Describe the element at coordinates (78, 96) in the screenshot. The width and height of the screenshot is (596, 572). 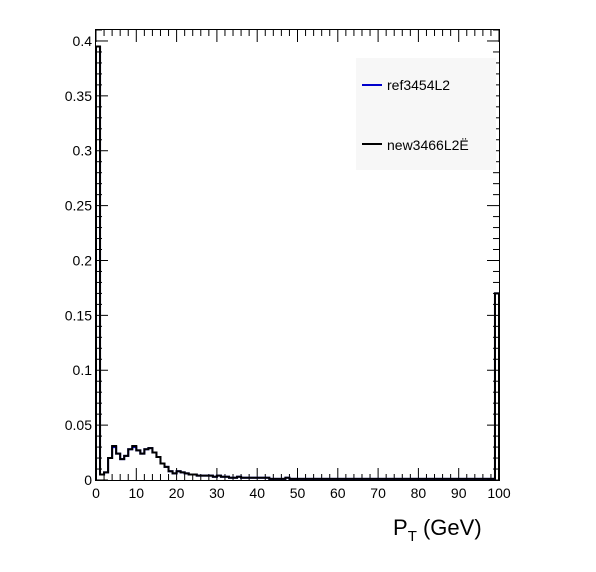
I see `y-tick-label: 0.35` at that location.